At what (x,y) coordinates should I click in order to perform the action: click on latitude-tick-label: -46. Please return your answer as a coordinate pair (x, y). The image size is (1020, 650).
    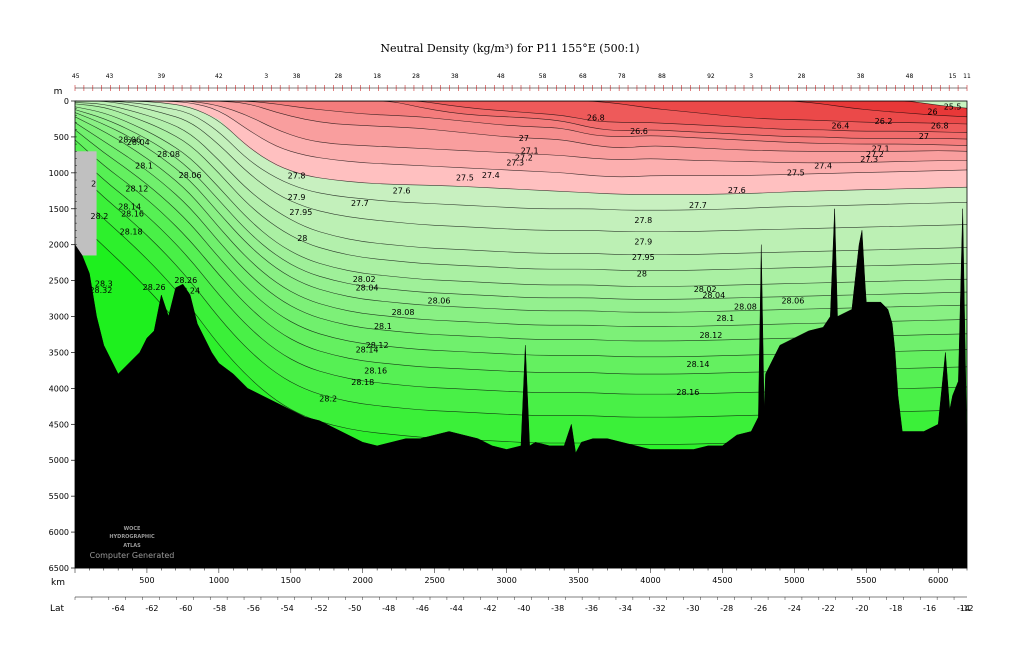
    Looking at the image, I should click on (422, 608).